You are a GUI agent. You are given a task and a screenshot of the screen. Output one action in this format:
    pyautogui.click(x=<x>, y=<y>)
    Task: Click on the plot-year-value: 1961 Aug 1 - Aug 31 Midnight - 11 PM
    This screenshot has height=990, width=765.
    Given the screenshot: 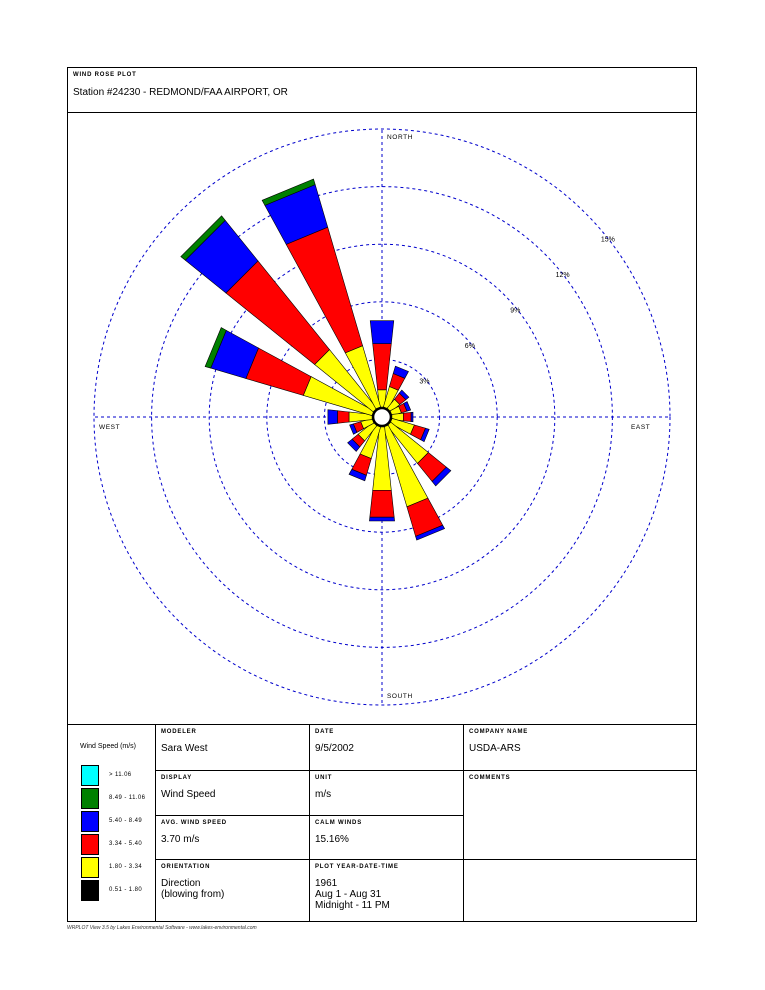 What is the action you would take?
    pyautogui.click(x=352, y=894)
    